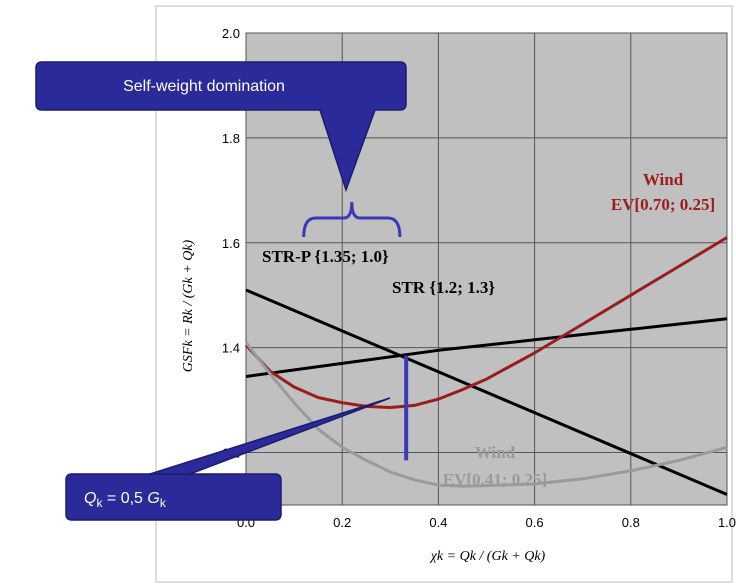 The width and height of the screenshot is (736, 588). What do you see at coordinates (342, 522) in the screenshot?
I see `x-tick-label: 0.2` at bounding box center [342, 522].